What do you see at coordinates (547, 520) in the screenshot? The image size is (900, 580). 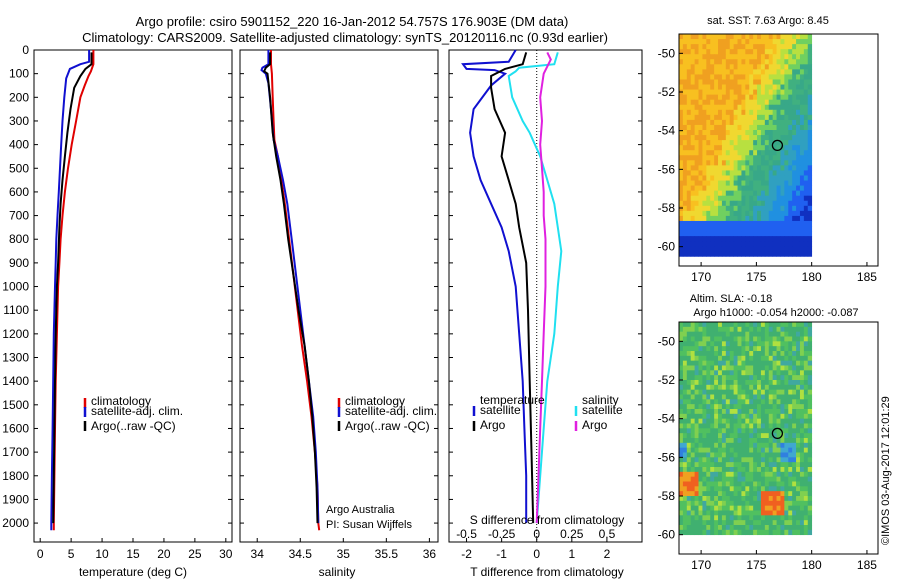 I see `s-difference-xlabel: S difference from climatology` at bounding box center [547, 520].